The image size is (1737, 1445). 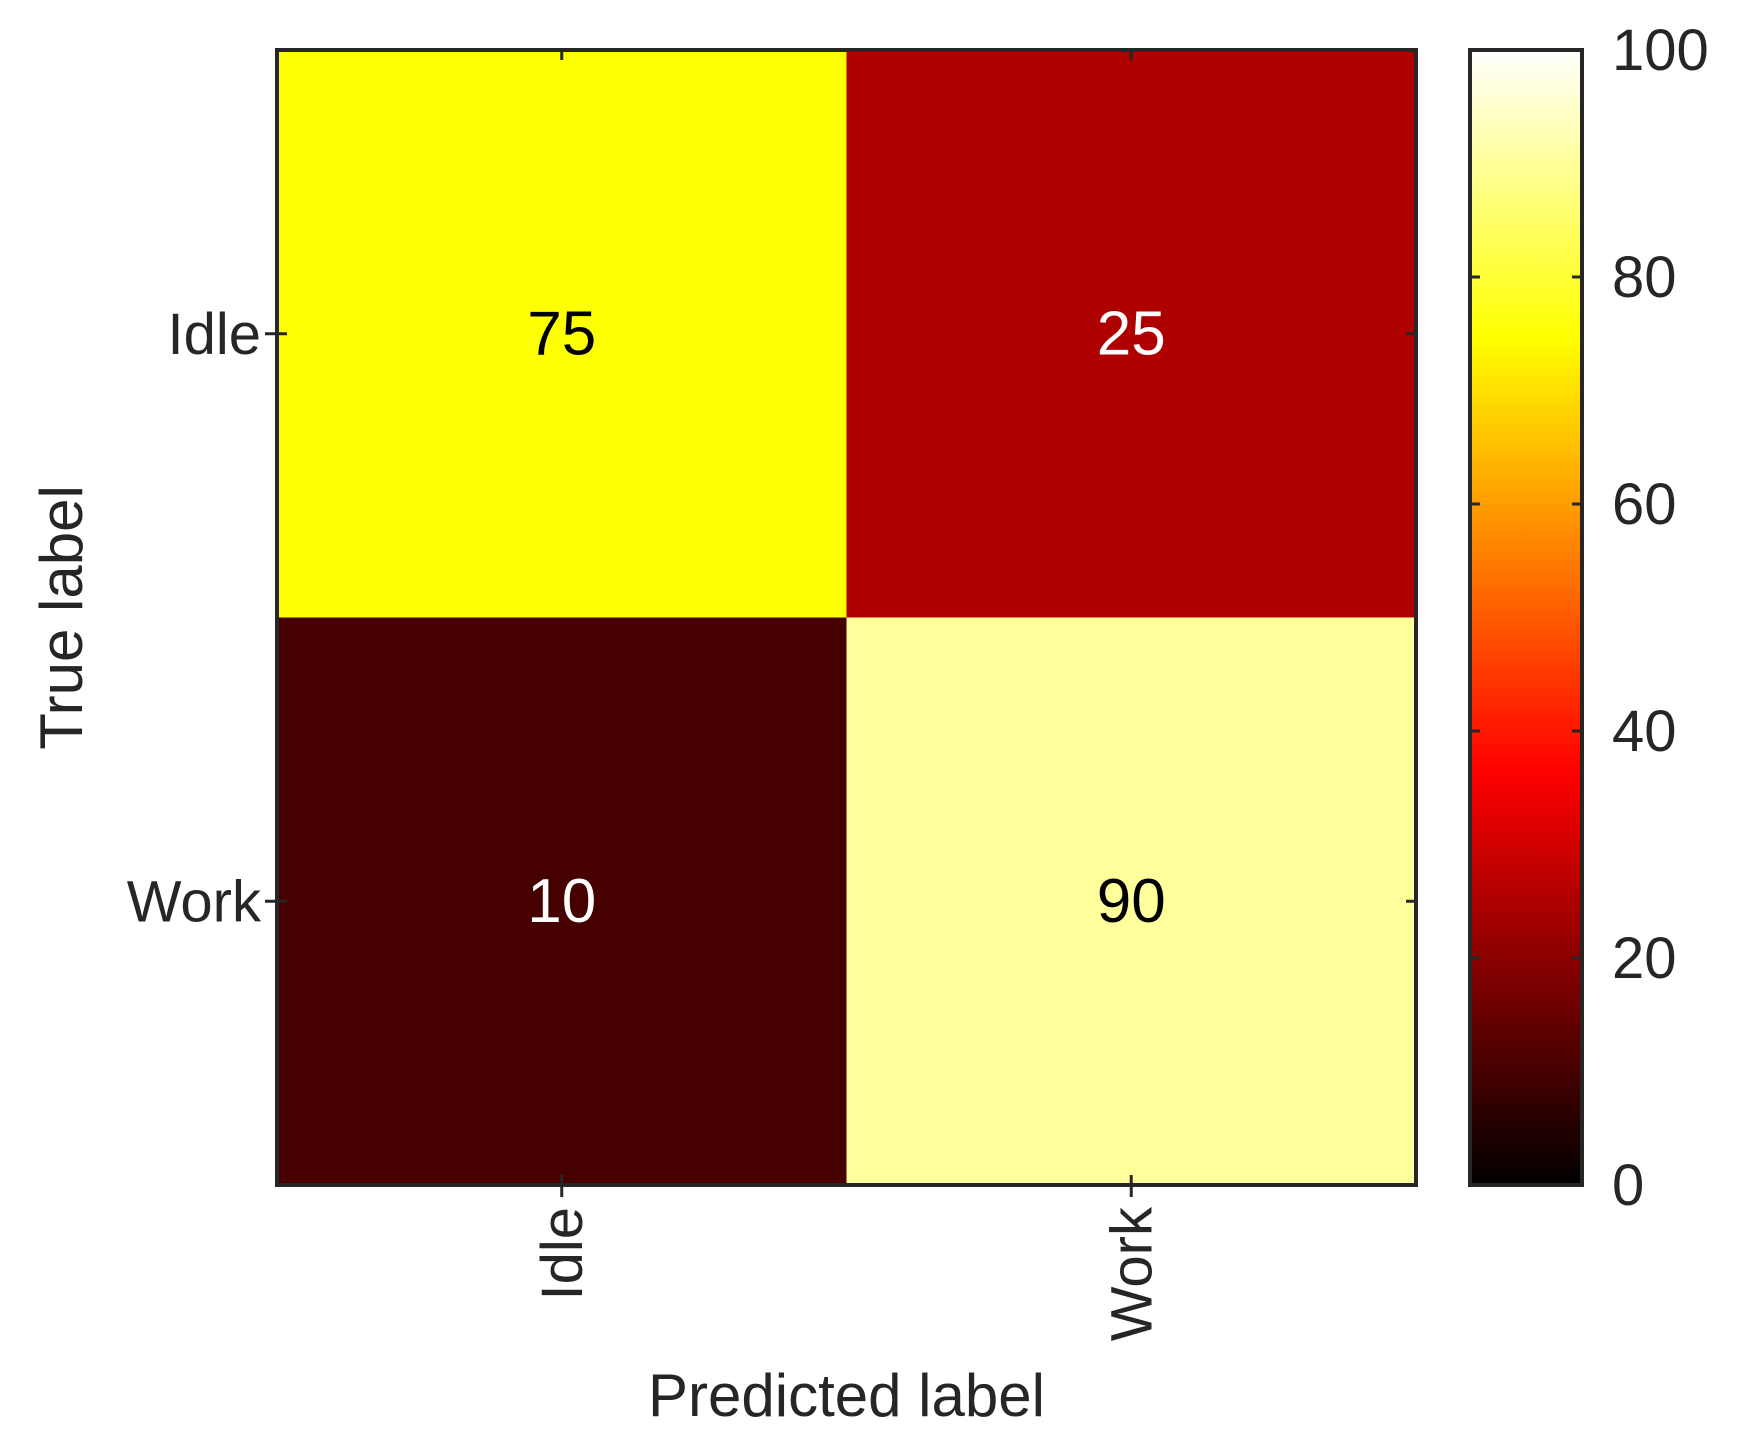 What do you see at coordinates (1588, 618) in the screenshot?
I see `colorbar: 0 20 40 60 80 100` at bounding box center [1588, 618].